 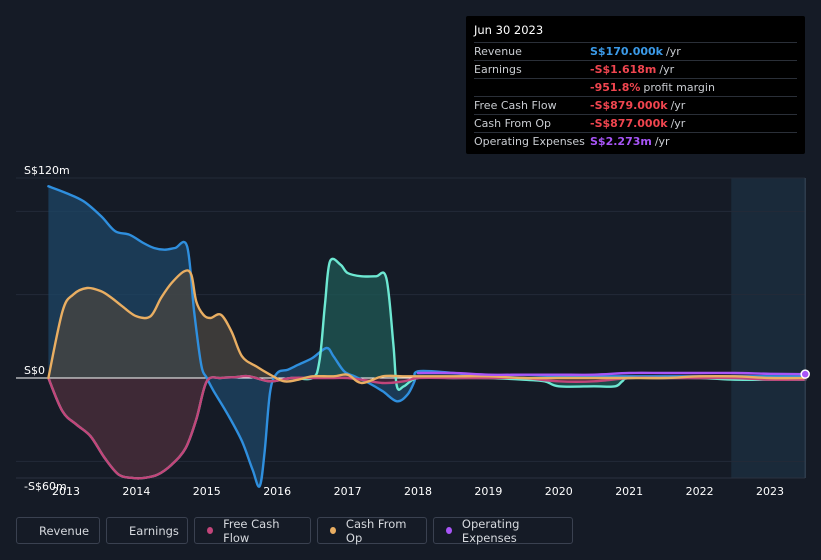 I want to click on tooltip-label: Free Cash Flow, so click(x=515, y=105).